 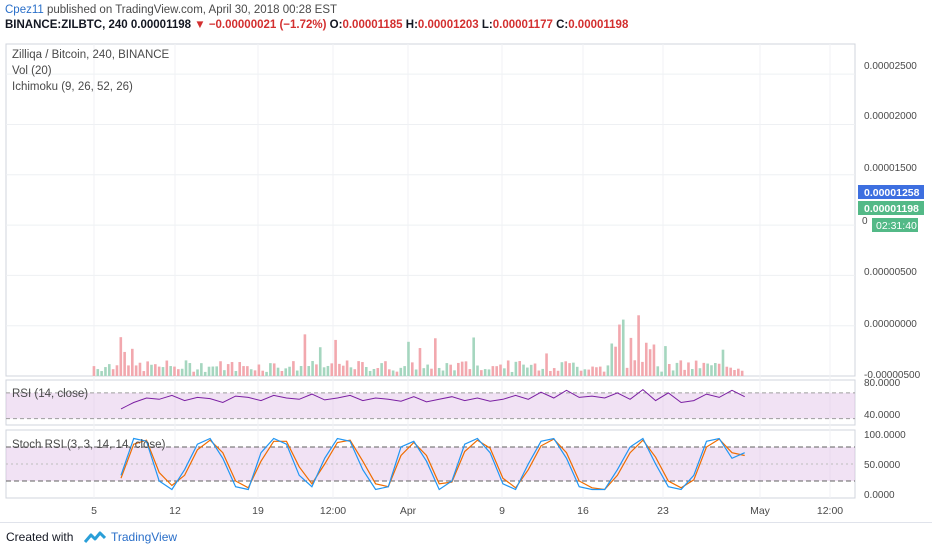 I want to click on stoch-series, so click(x=430, y=464).